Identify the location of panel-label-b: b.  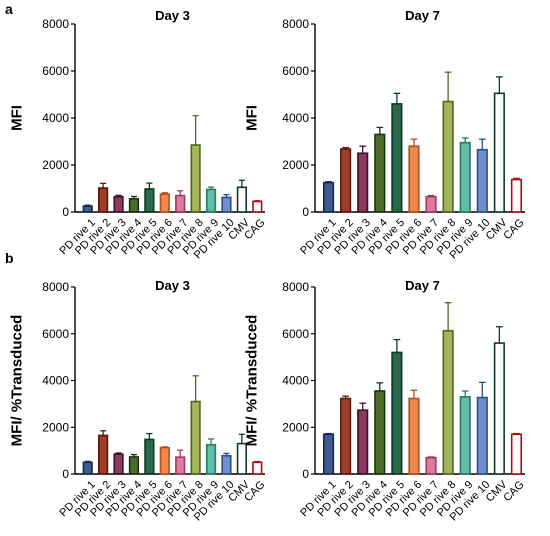
(9, 258).